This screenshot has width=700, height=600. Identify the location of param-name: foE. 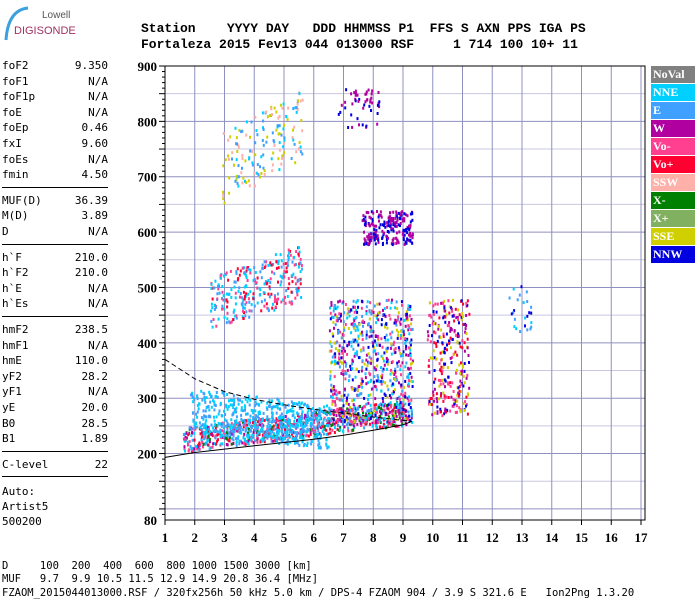
(12, 112).